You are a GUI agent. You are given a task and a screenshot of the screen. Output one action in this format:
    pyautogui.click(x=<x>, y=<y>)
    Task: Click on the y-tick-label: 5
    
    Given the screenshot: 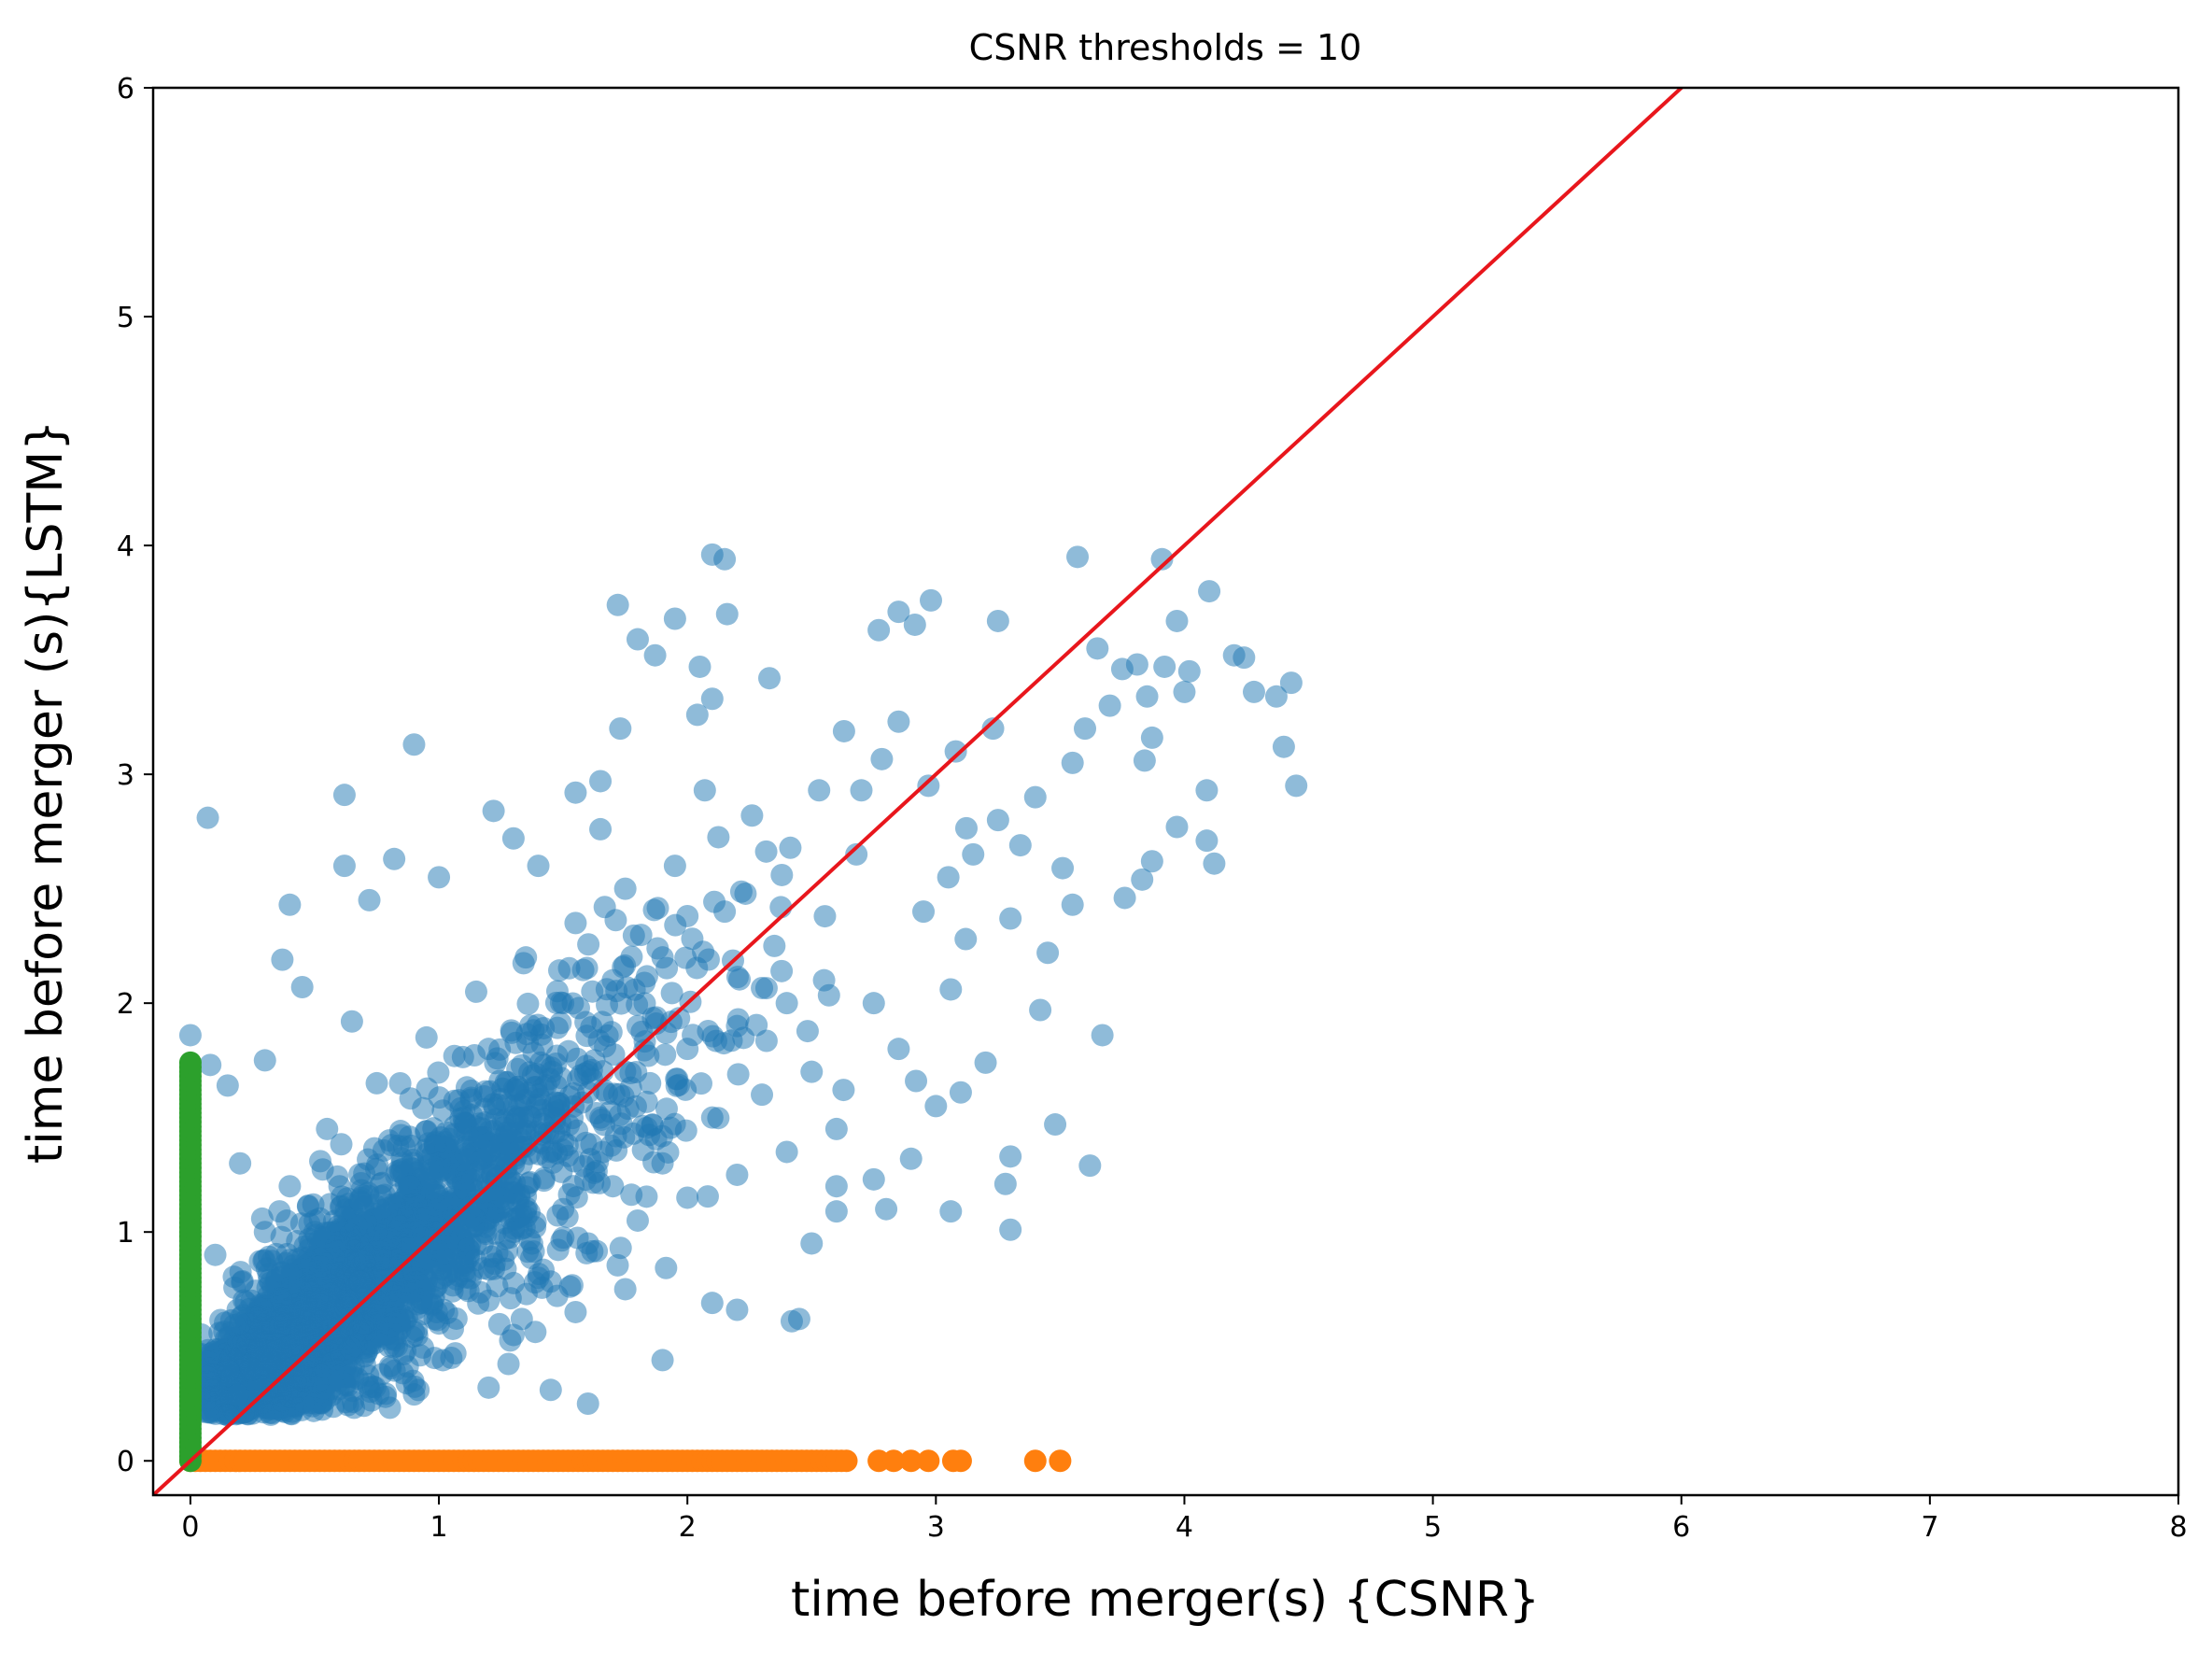 What is the action you would take?
    pyautogui.click(x=125, y=318)
    